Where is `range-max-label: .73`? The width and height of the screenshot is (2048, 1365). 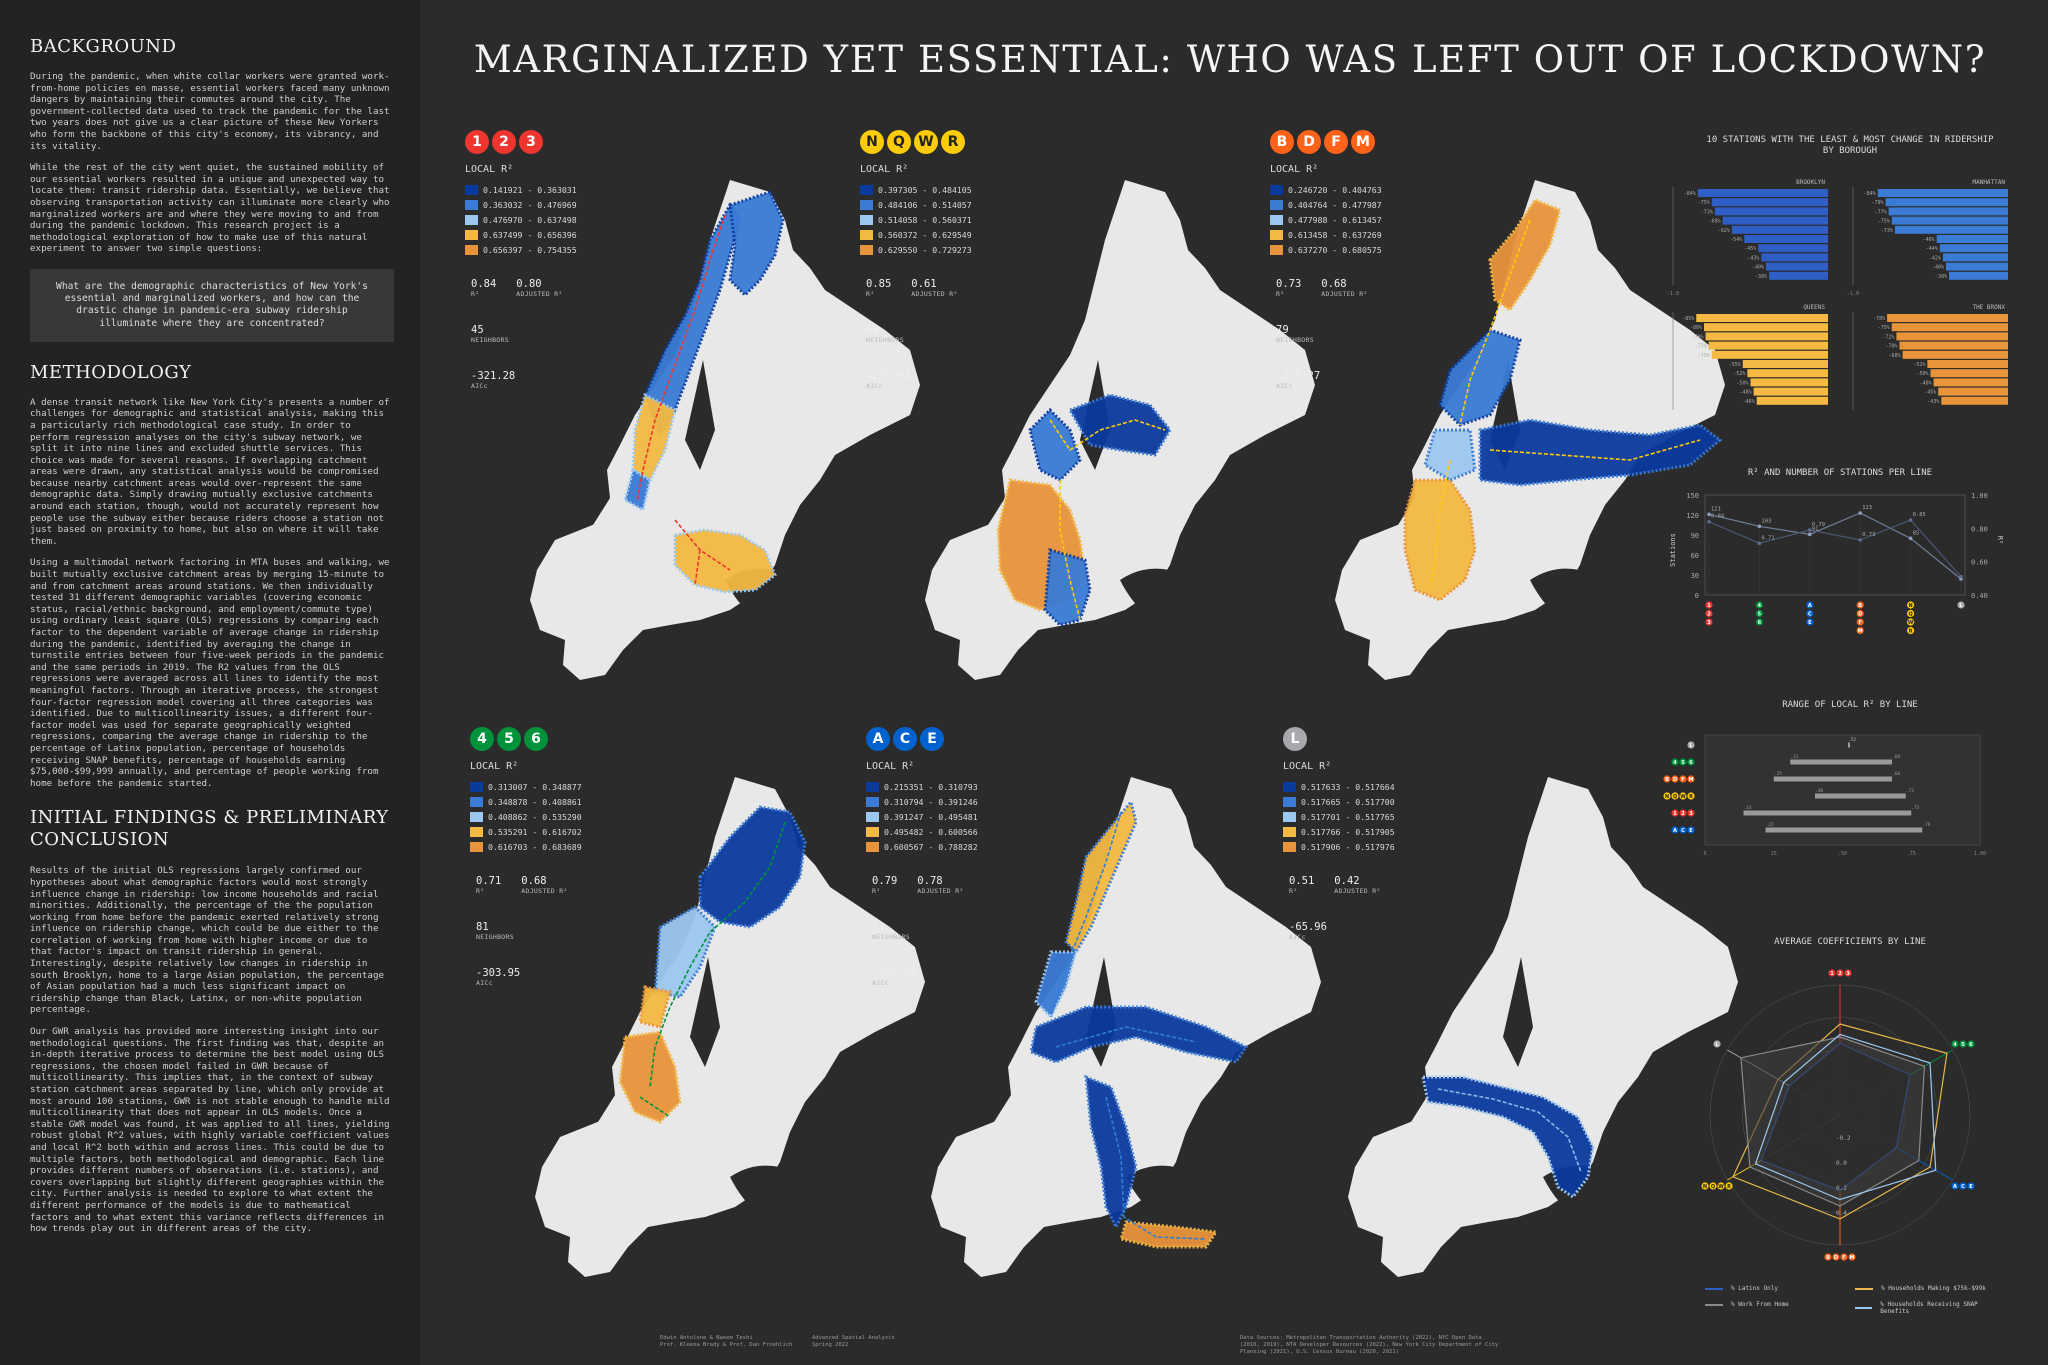 range-max-label: .73 is located at coordinates (1910, 791).